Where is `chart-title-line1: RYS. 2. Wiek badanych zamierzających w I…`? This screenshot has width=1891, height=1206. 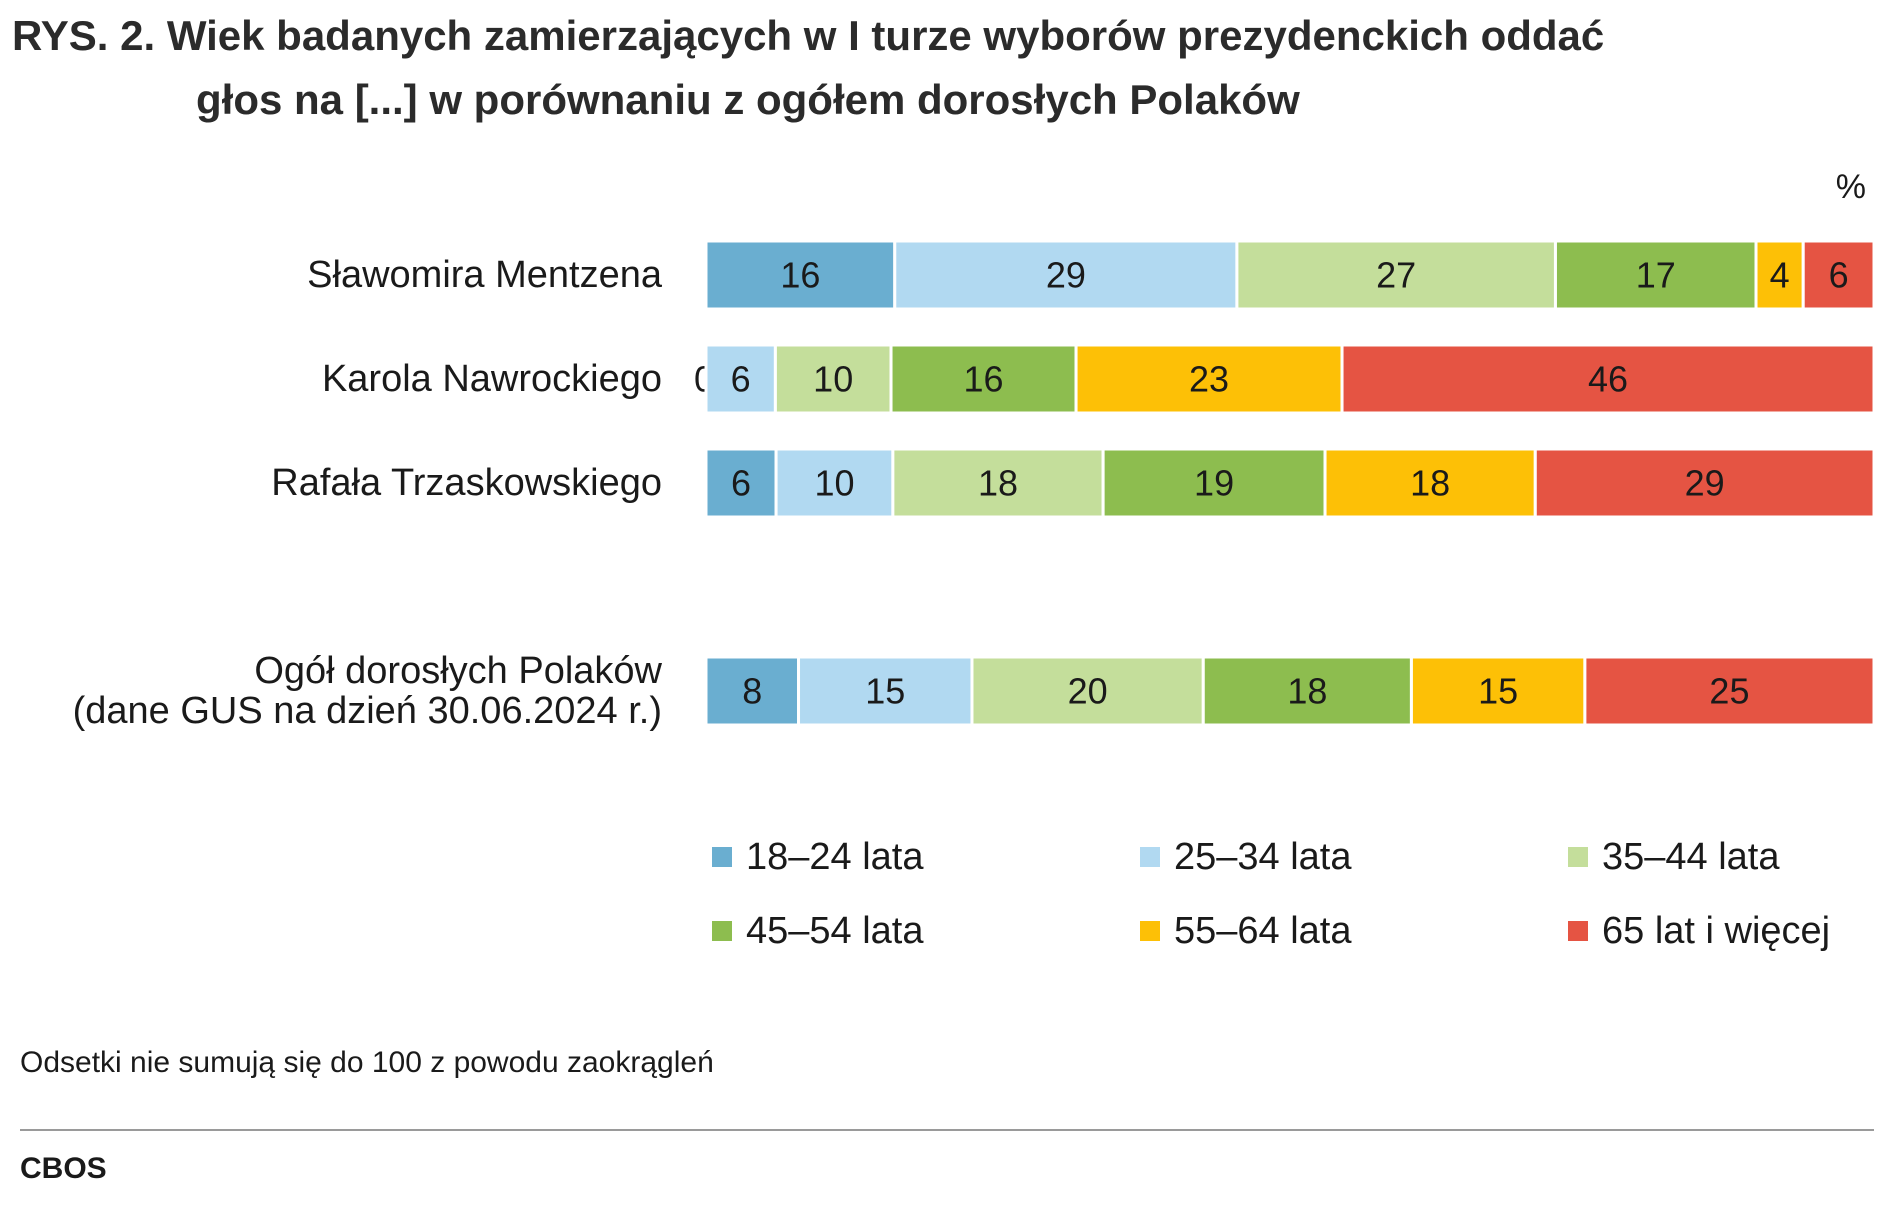
chart-title-line1: RYS. 2. Wiek badanych zamierzających w I… is located at coordinates (808, 35).